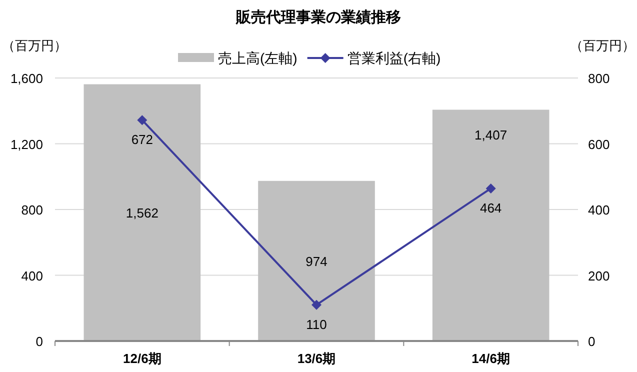 The image size is (637, 372). What do you see at coordinates (491, 208) in the screenshot?
I see `data-label: 464` at bounding box center [491, 208].